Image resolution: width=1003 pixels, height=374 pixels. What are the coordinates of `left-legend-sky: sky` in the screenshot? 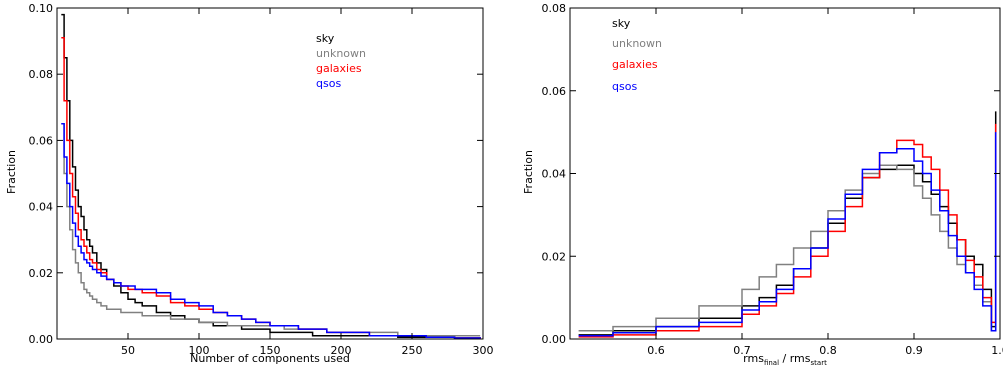 It's located at (325, 38).